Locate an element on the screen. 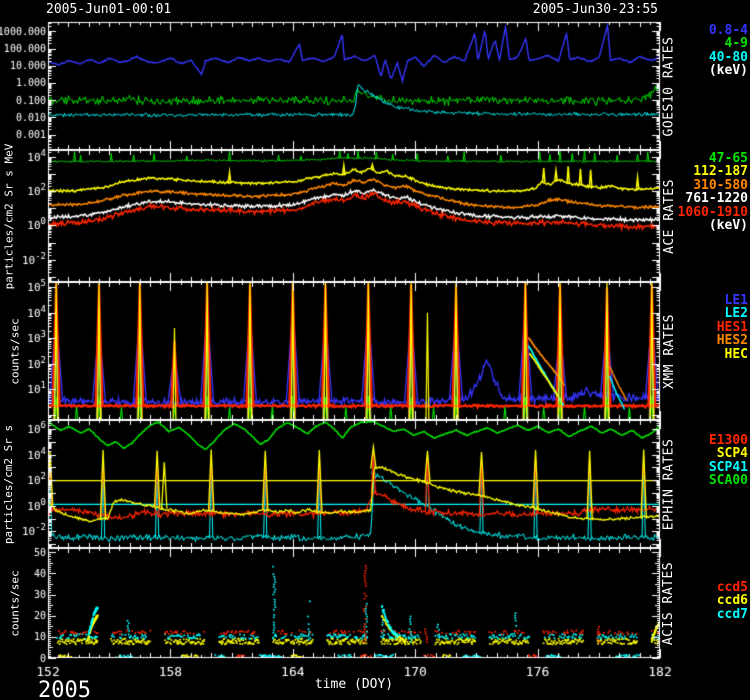  year-label: 2005 is located at coordinates (64, 689).